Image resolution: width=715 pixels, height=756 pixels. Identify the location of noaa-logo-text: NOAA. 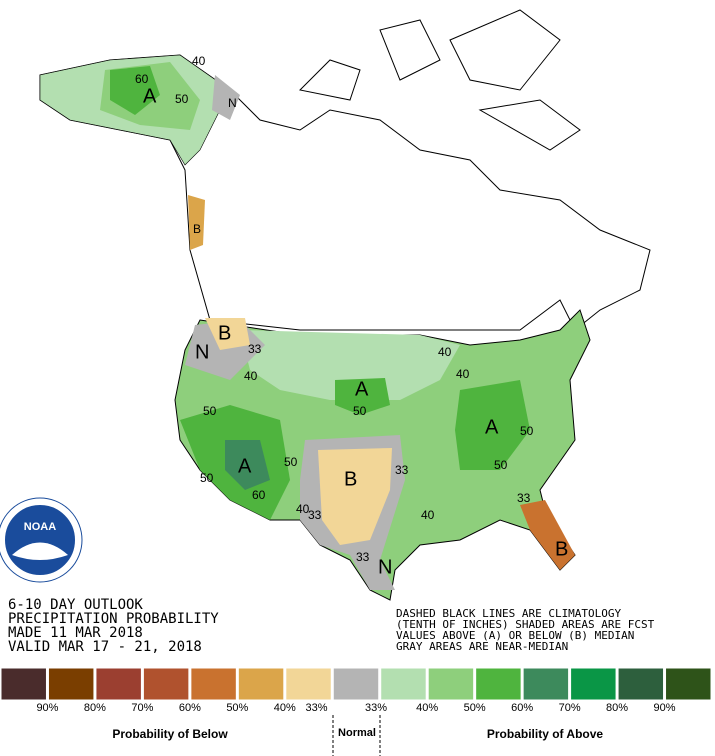
(40, 527).